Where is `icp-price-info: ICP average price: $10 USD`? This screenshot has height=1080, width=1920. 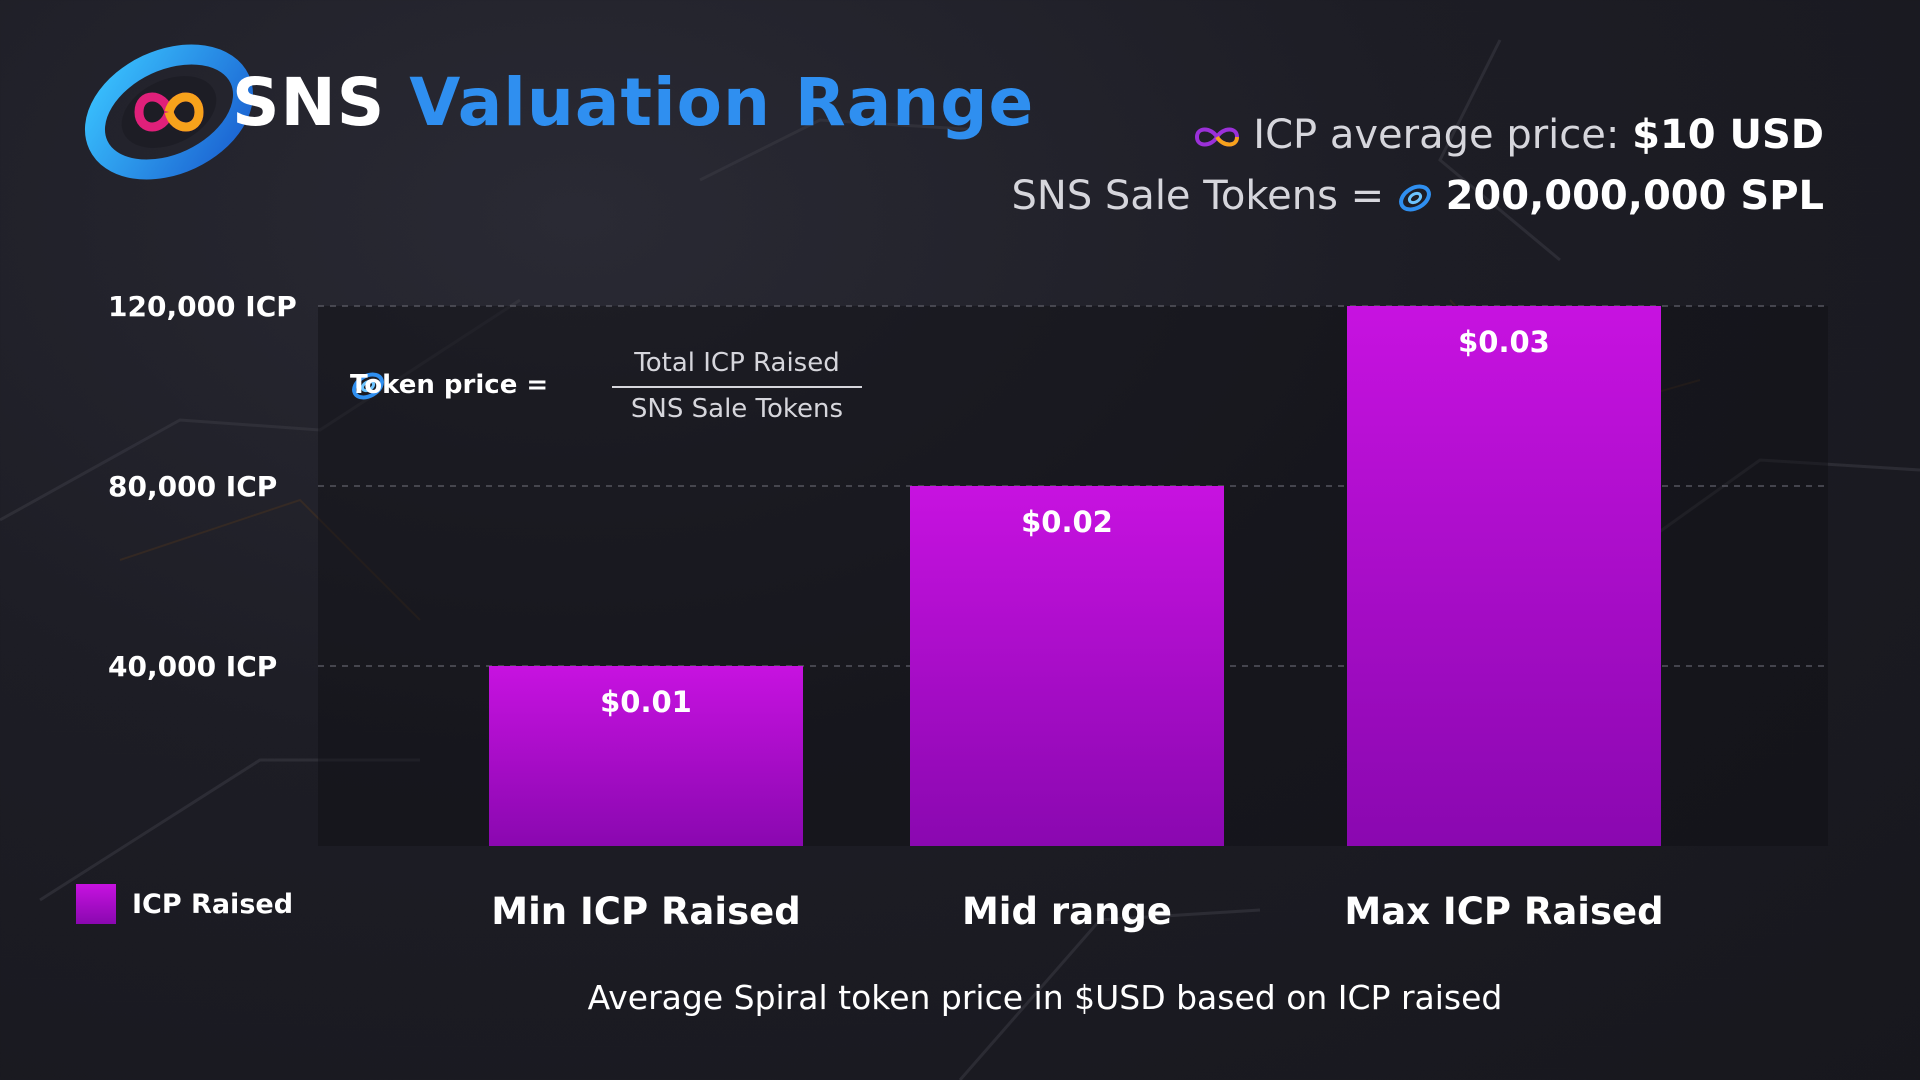
icp-price-info: ICP average price: $10 USD is located at coordinates (1508, 135).